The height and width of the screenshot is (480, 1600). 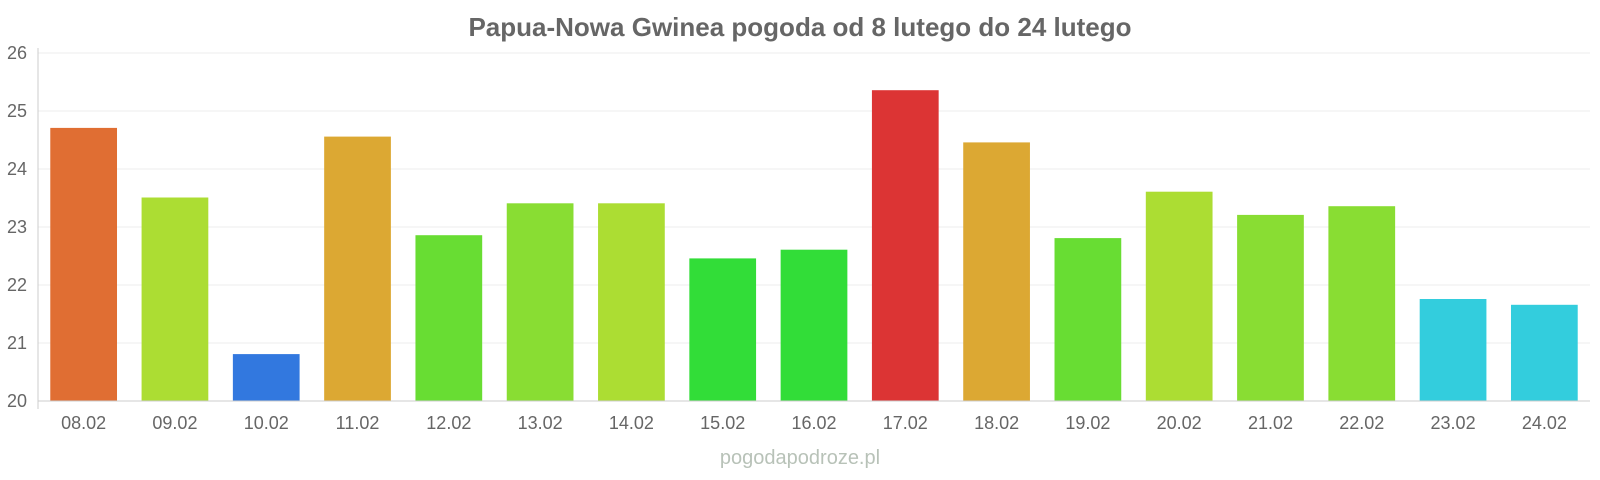 I want to click on y-tick-label: 20, so click(x=17, y=401).